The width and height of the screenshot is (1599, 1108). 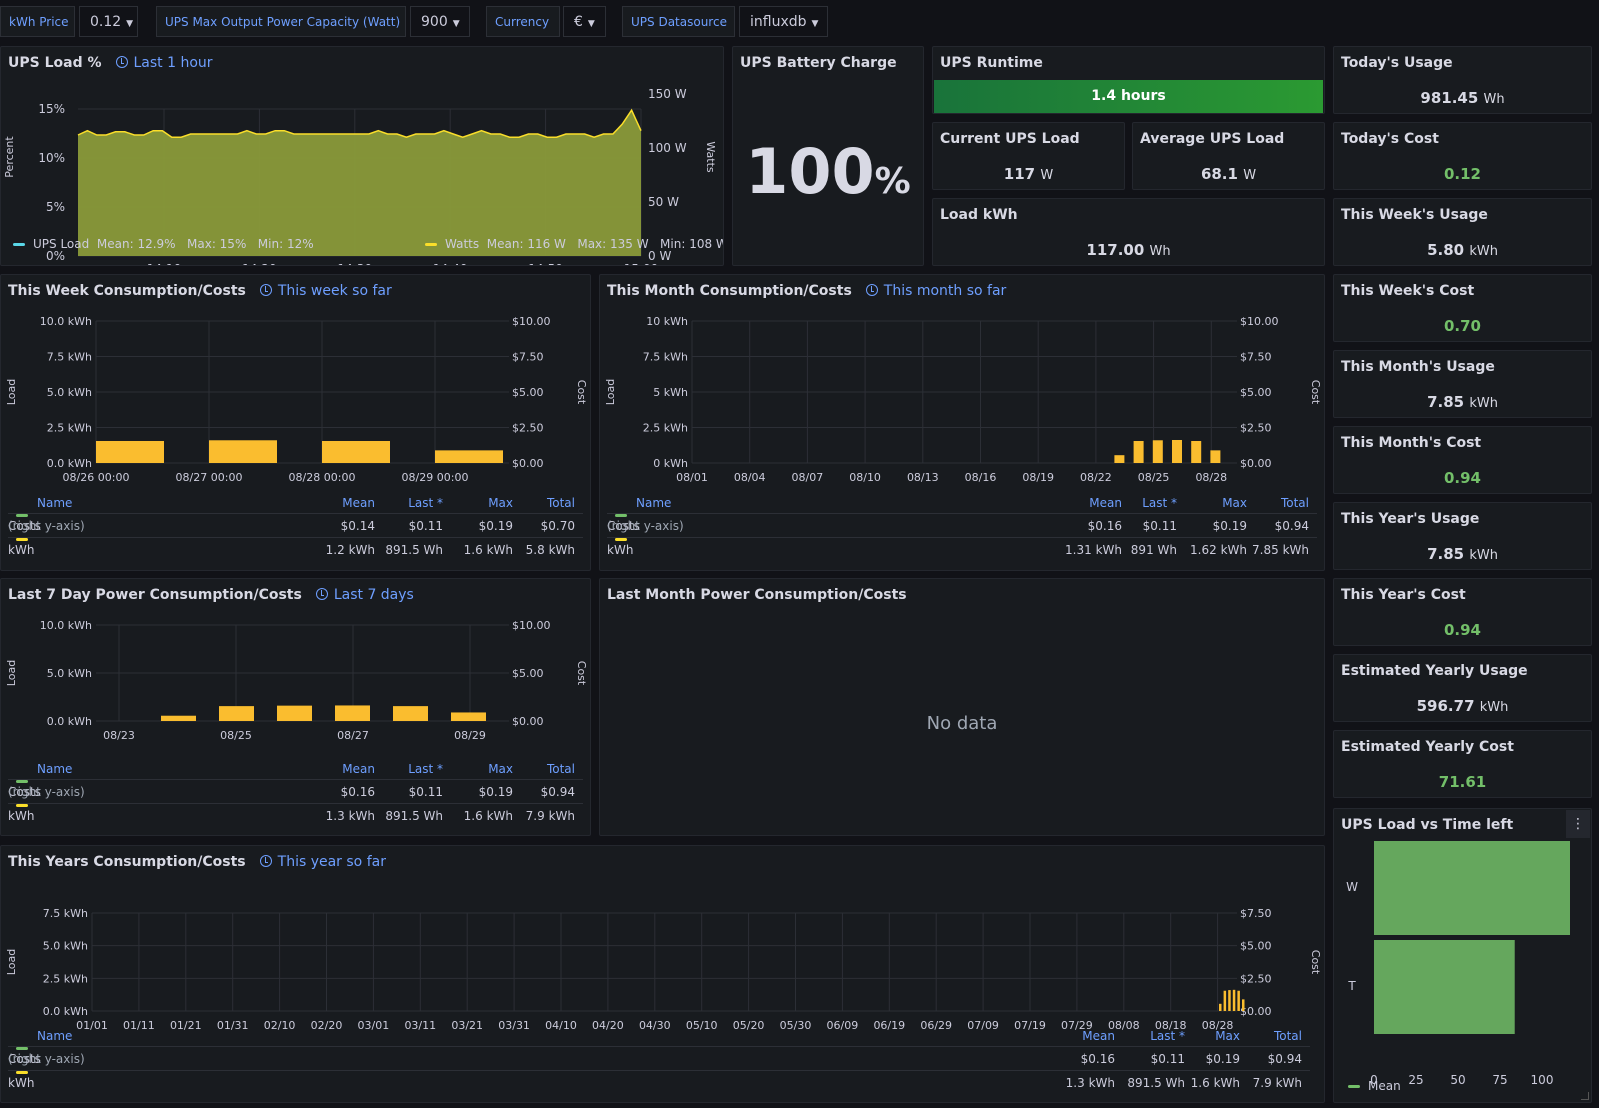 I want to click on time-range-link: This week so far, so click(x=325, y=291).